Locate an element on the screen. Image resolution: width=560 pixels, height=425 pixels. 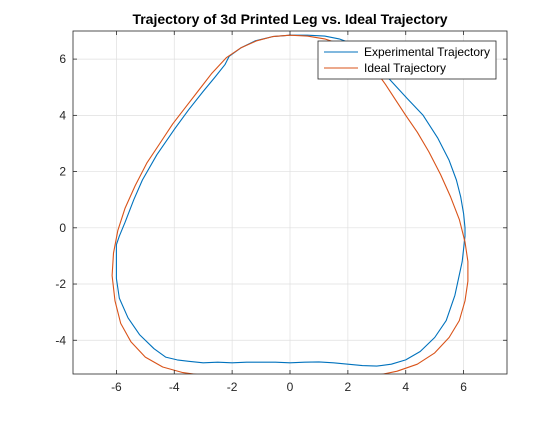
x-tick-label: -6 is located at coordinates (116, 387).